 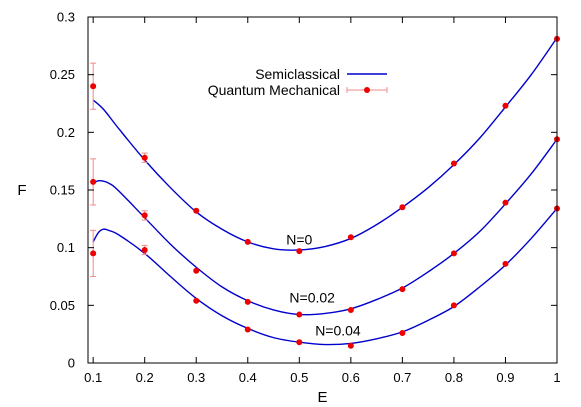 I want to click on x-tick-label: 1, so click(x=556, y=377).